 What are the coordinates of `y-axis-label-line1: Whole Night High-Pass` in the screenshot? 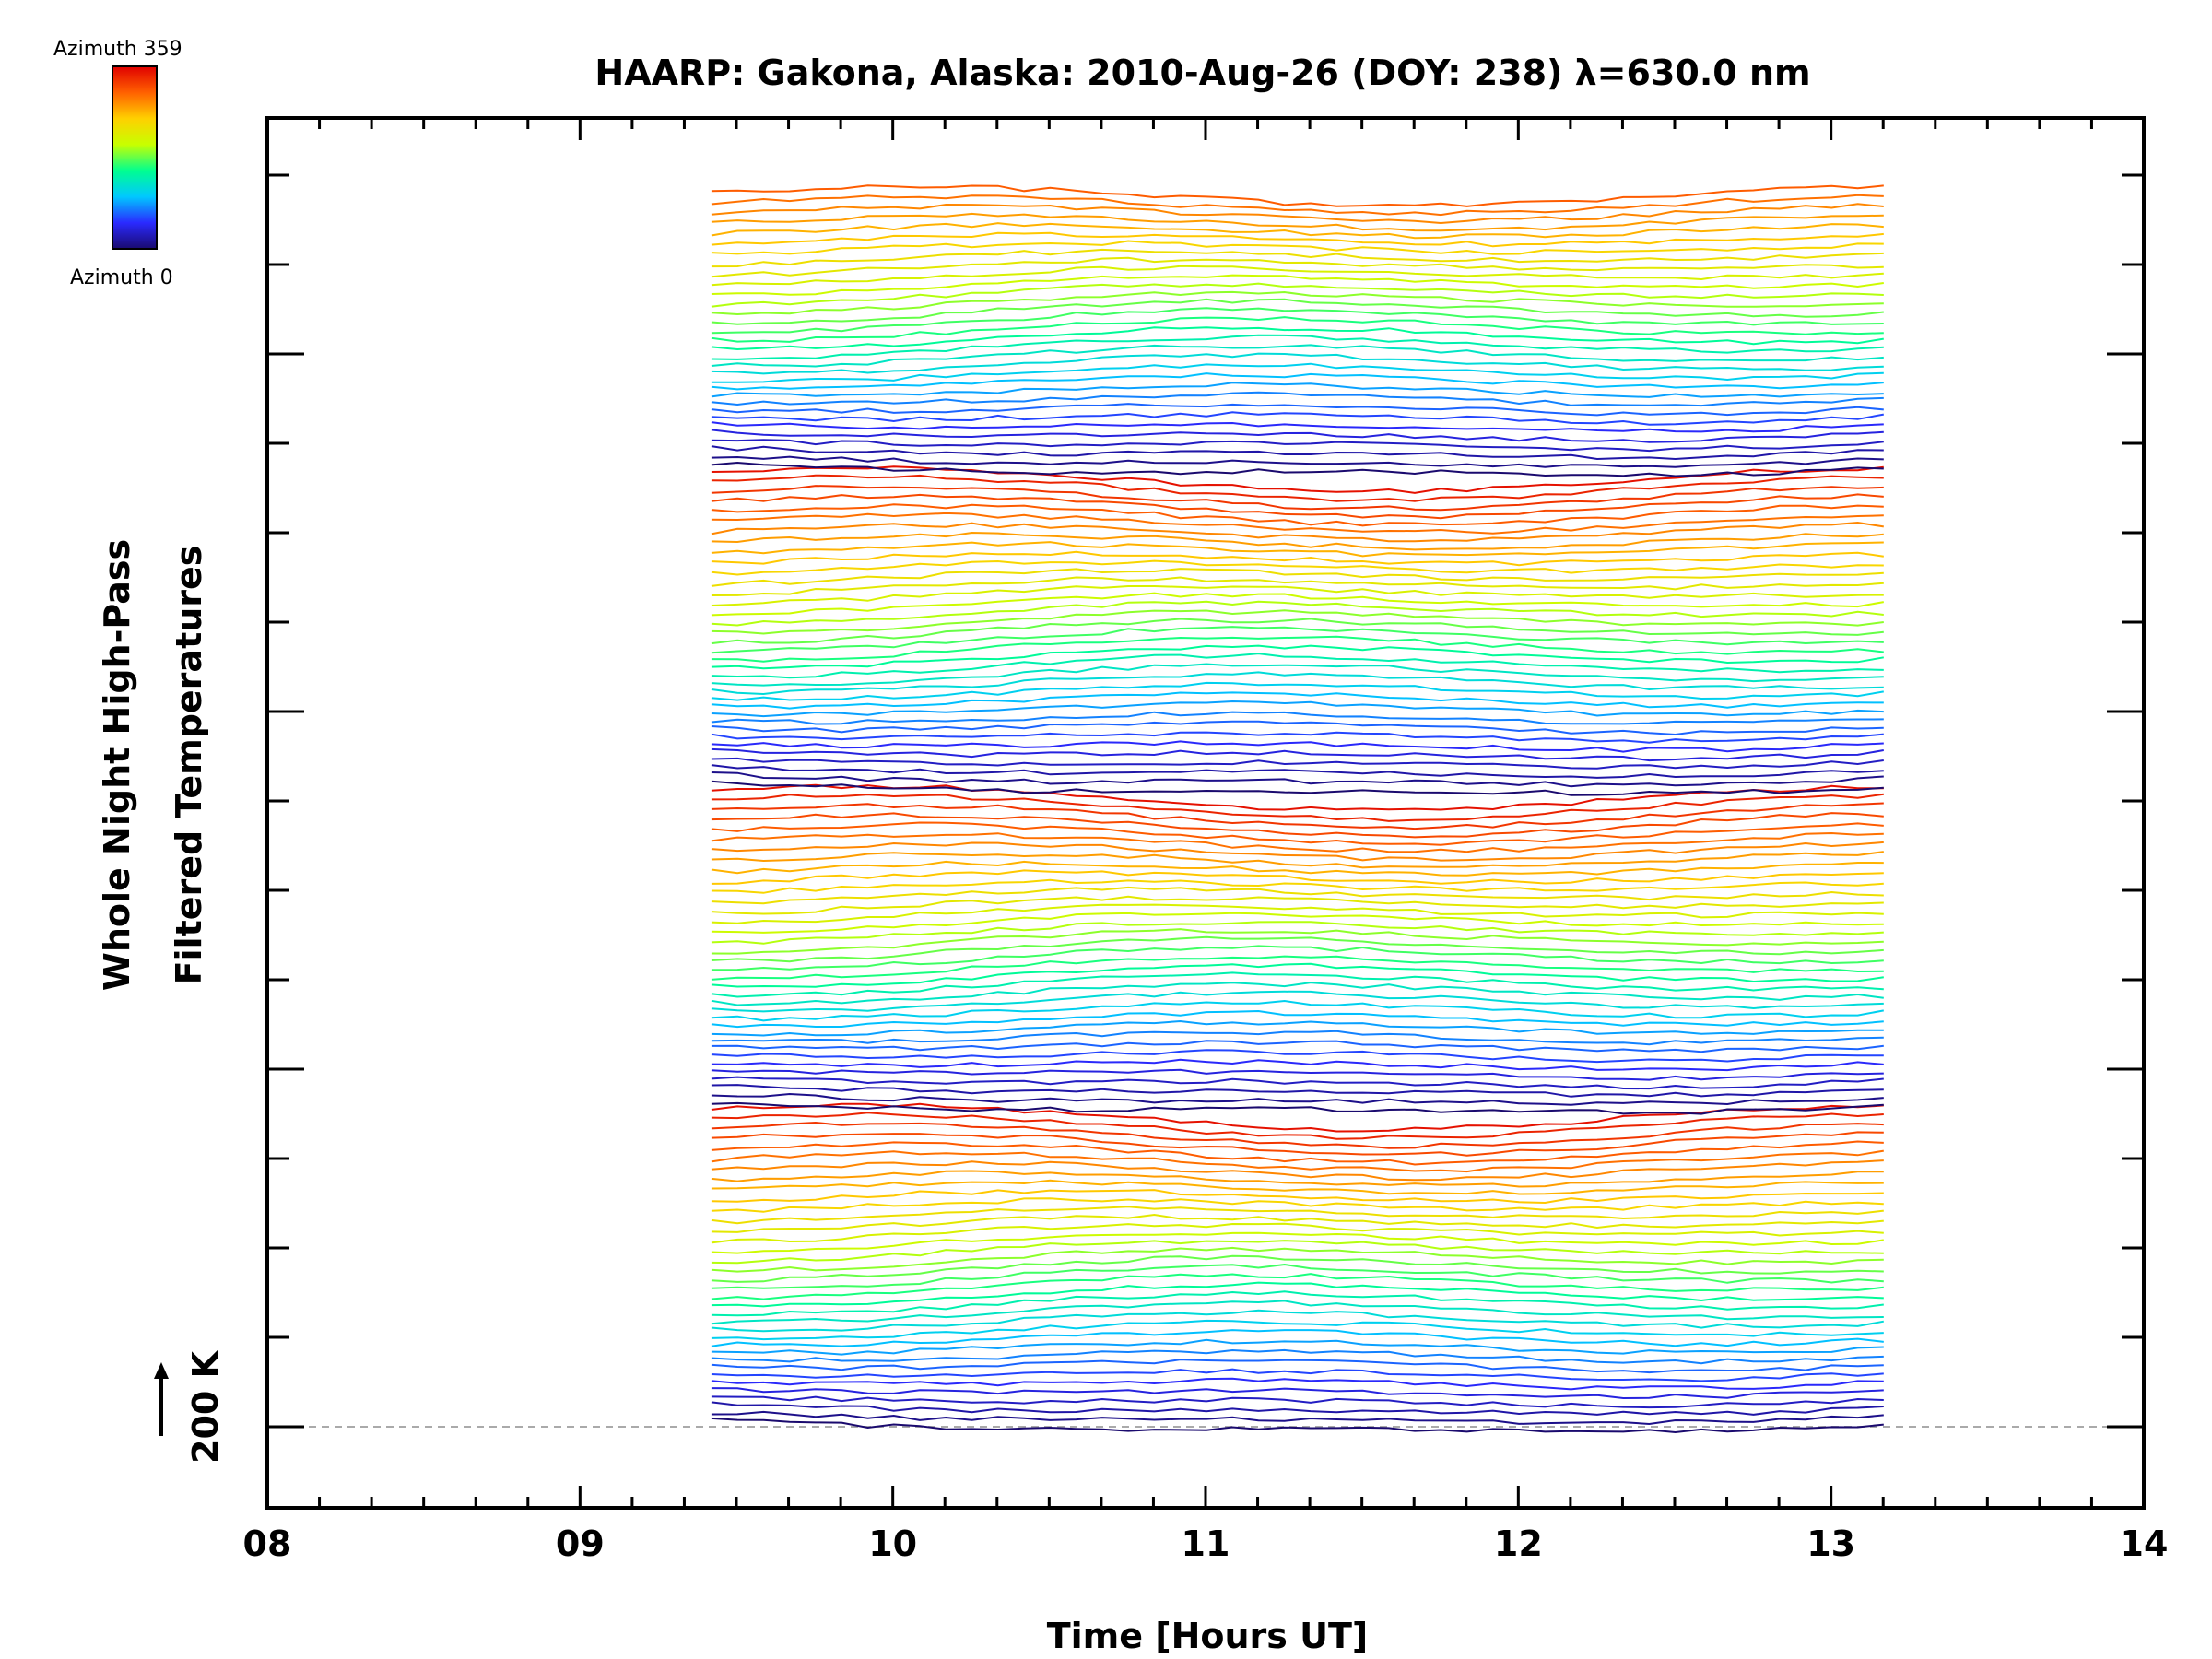 It's located at (117, 765).